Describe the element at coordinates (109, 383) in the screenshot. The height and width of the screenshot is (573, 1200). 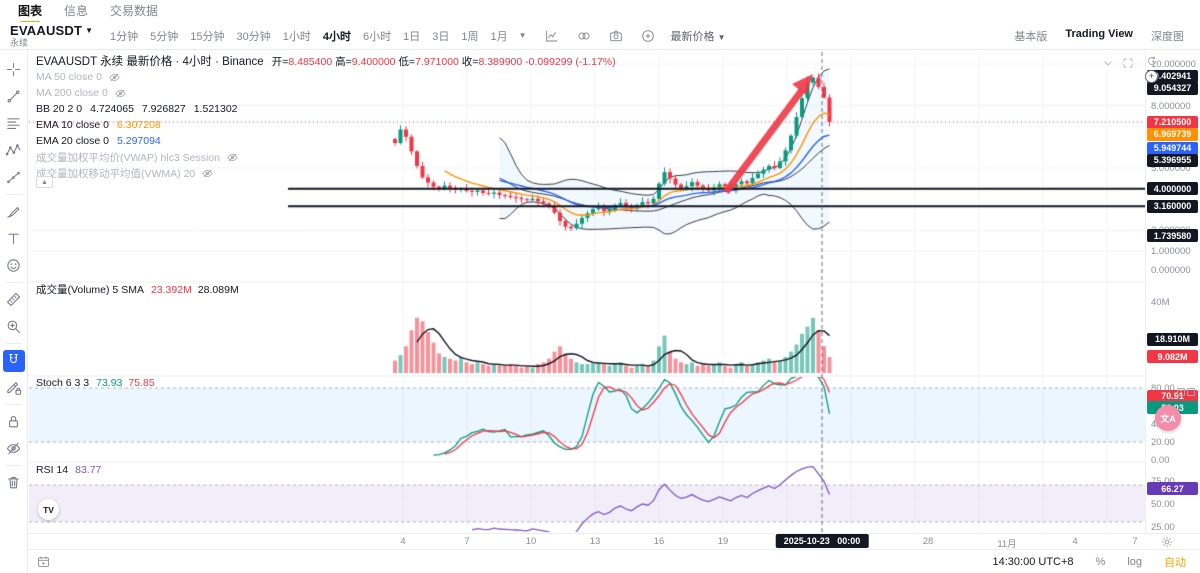
I see `pane-legend-value: 73.93` at that location.